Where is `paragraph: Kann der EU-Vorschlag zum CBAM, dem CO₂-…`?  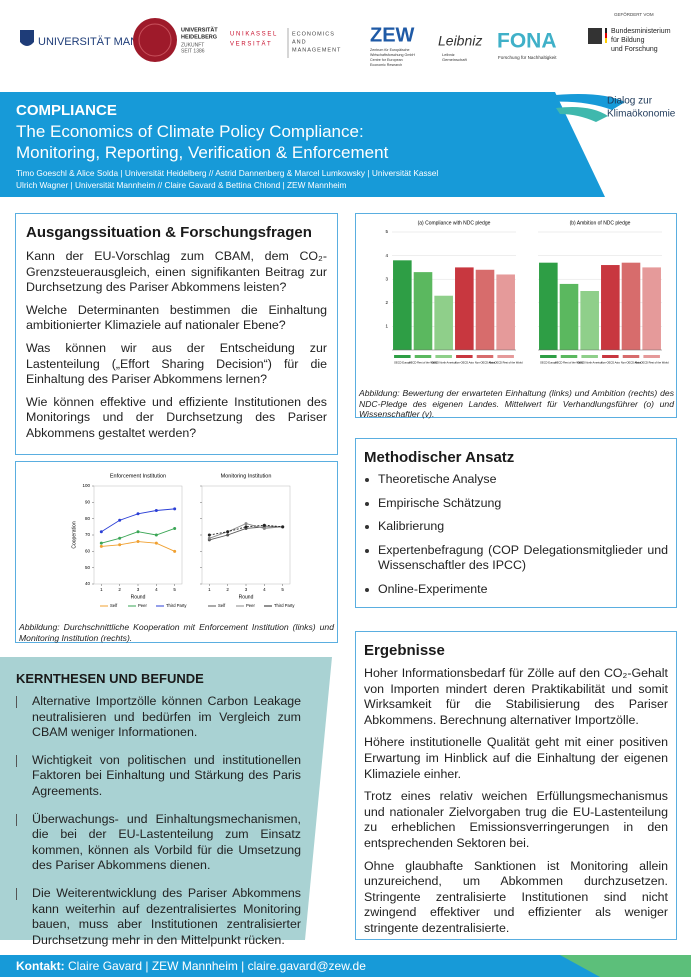
paragraph: Kann der EU-Vorschlag zum CBAM, dem CO₂-… is located at coordinates (176, 272).